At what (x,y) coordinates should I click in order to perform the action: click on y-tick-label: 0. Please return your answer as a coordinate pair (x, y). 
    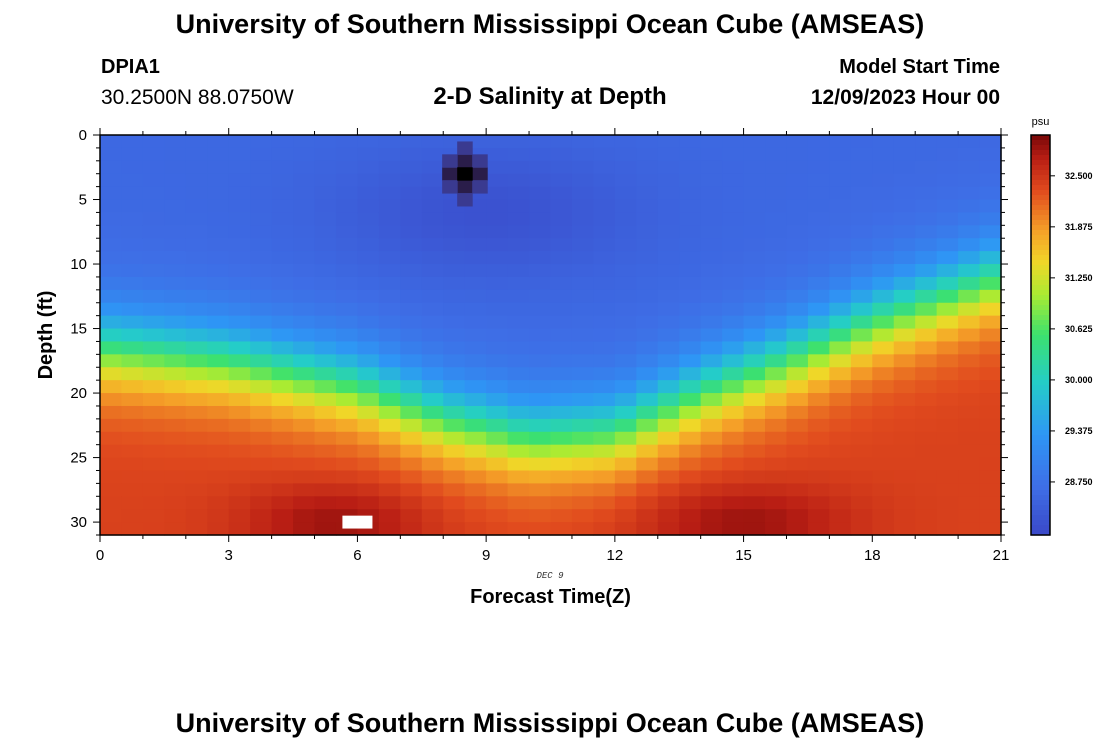
    Looking at the image, I should click on (83, 135).